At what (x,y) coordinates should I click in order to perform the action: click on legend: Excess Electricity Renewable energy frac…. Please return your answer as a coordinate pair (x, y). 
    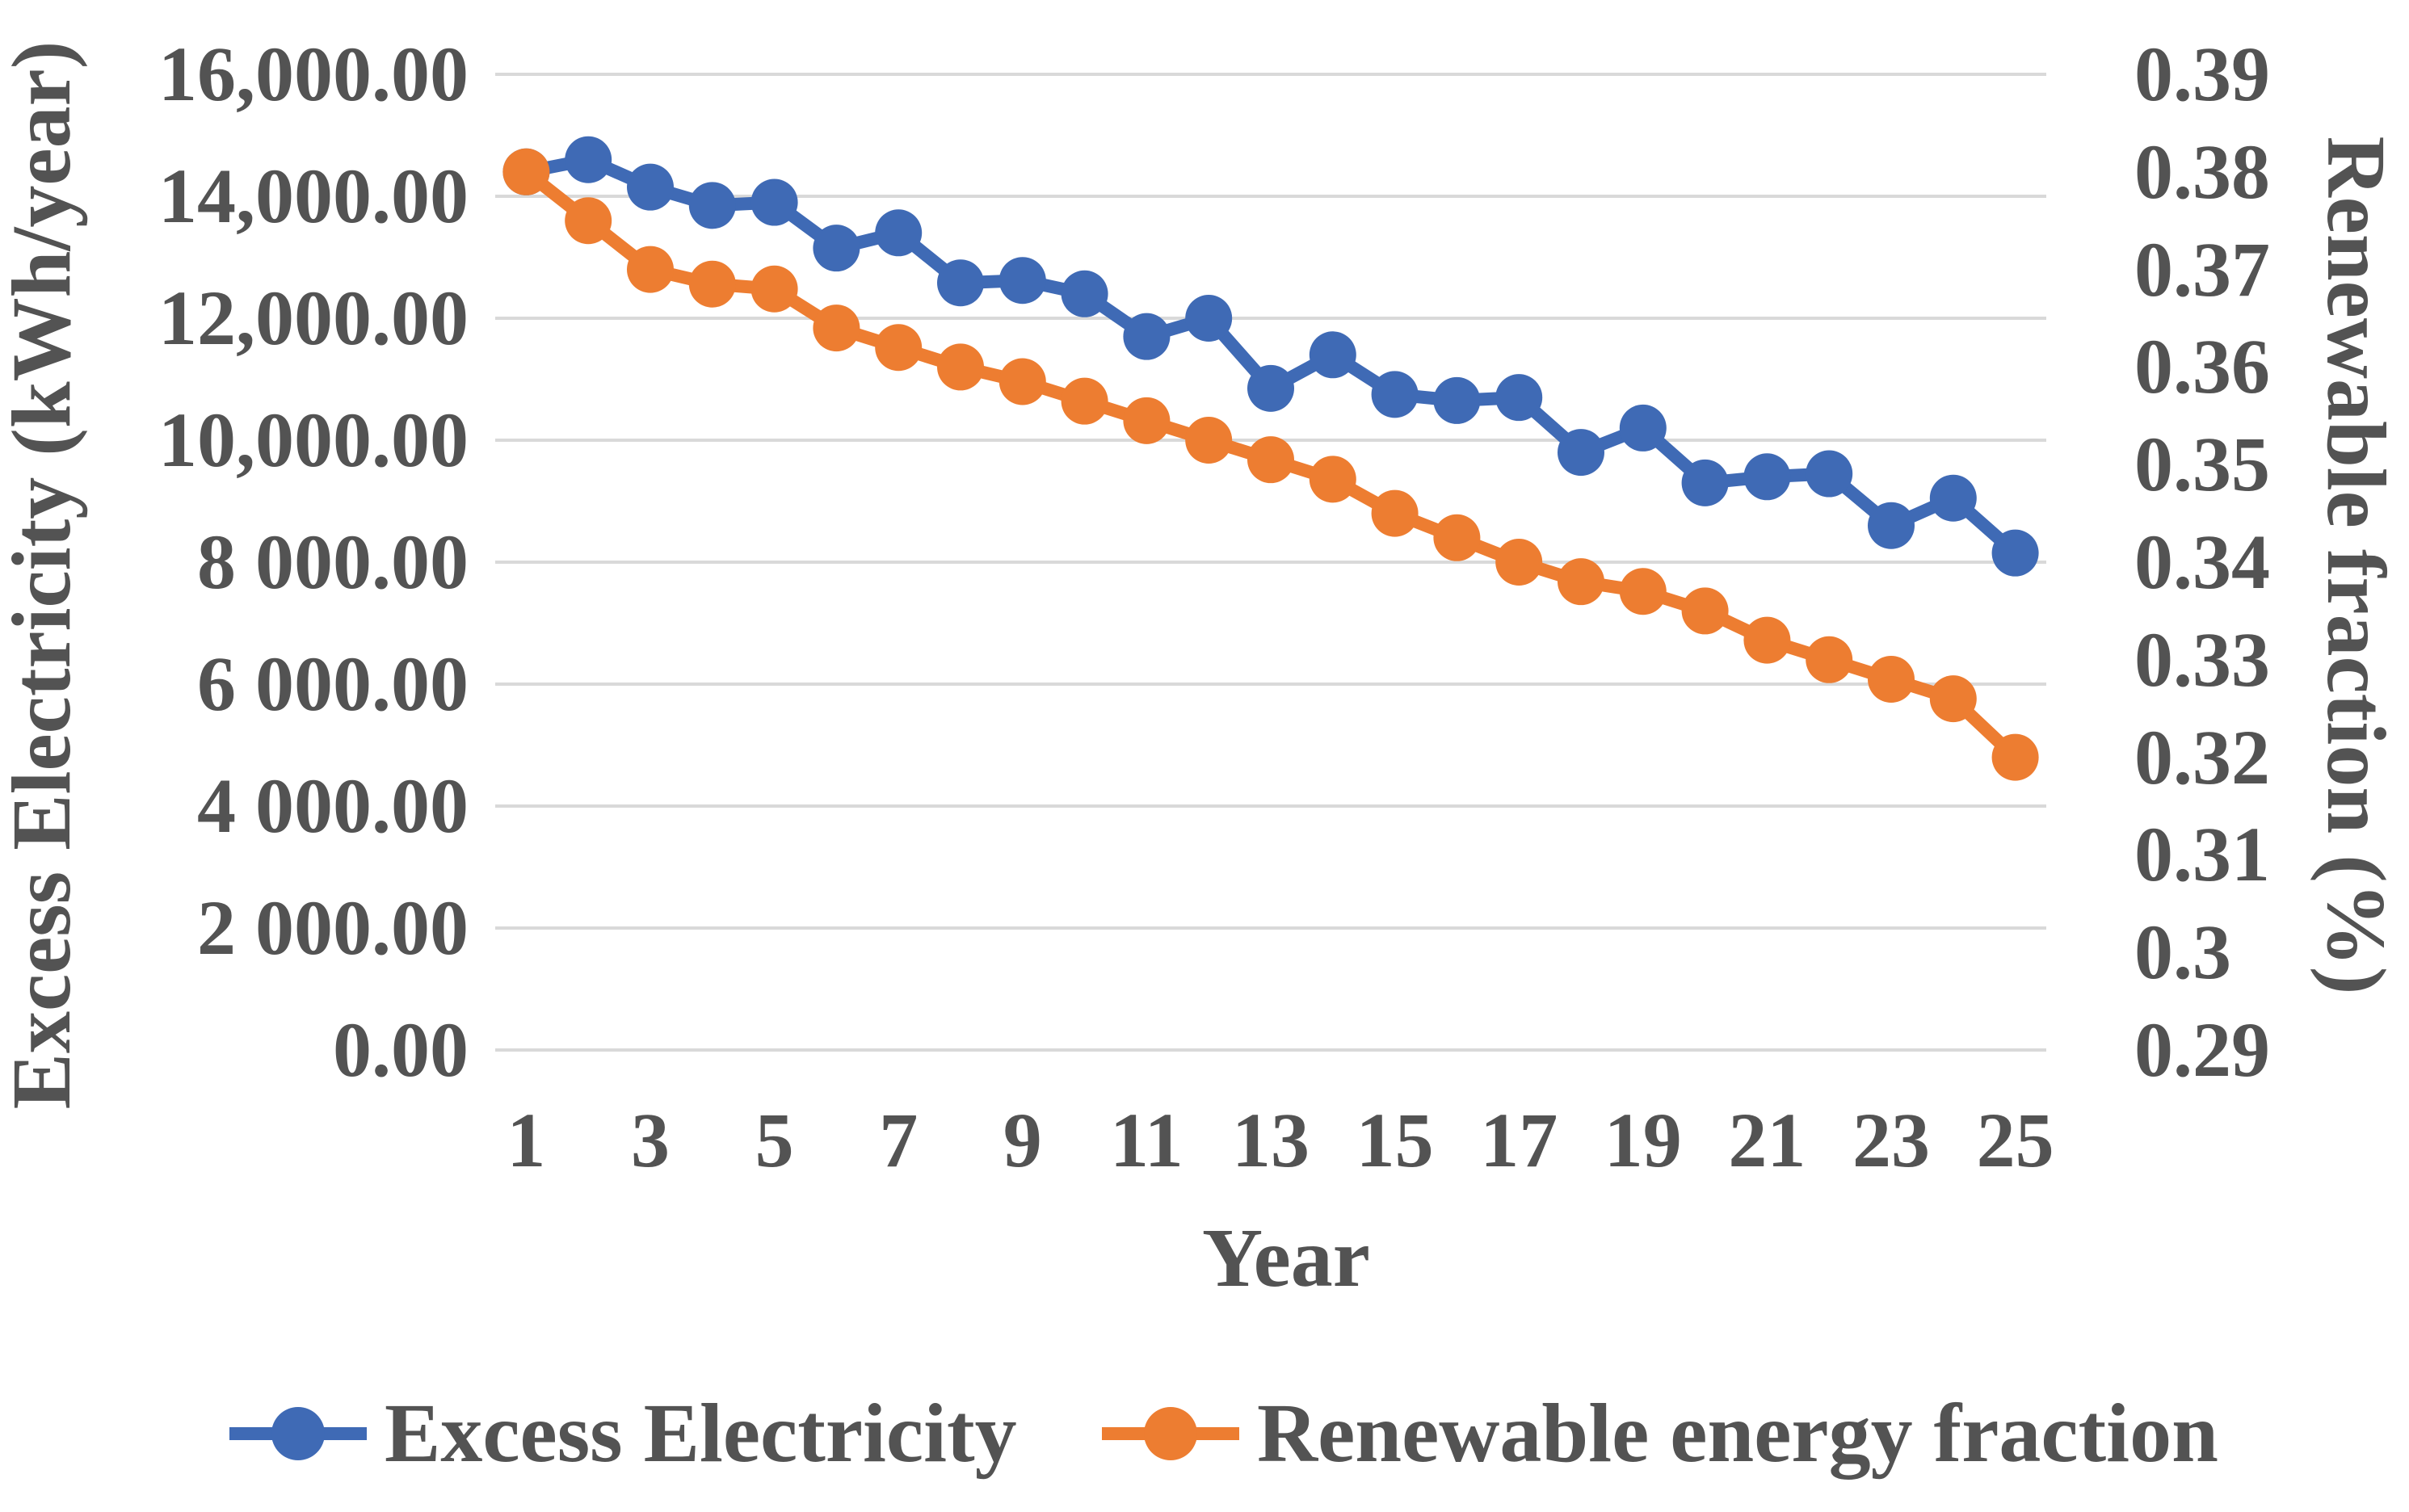
    Looking at the image, I should click on (1204, 1433).